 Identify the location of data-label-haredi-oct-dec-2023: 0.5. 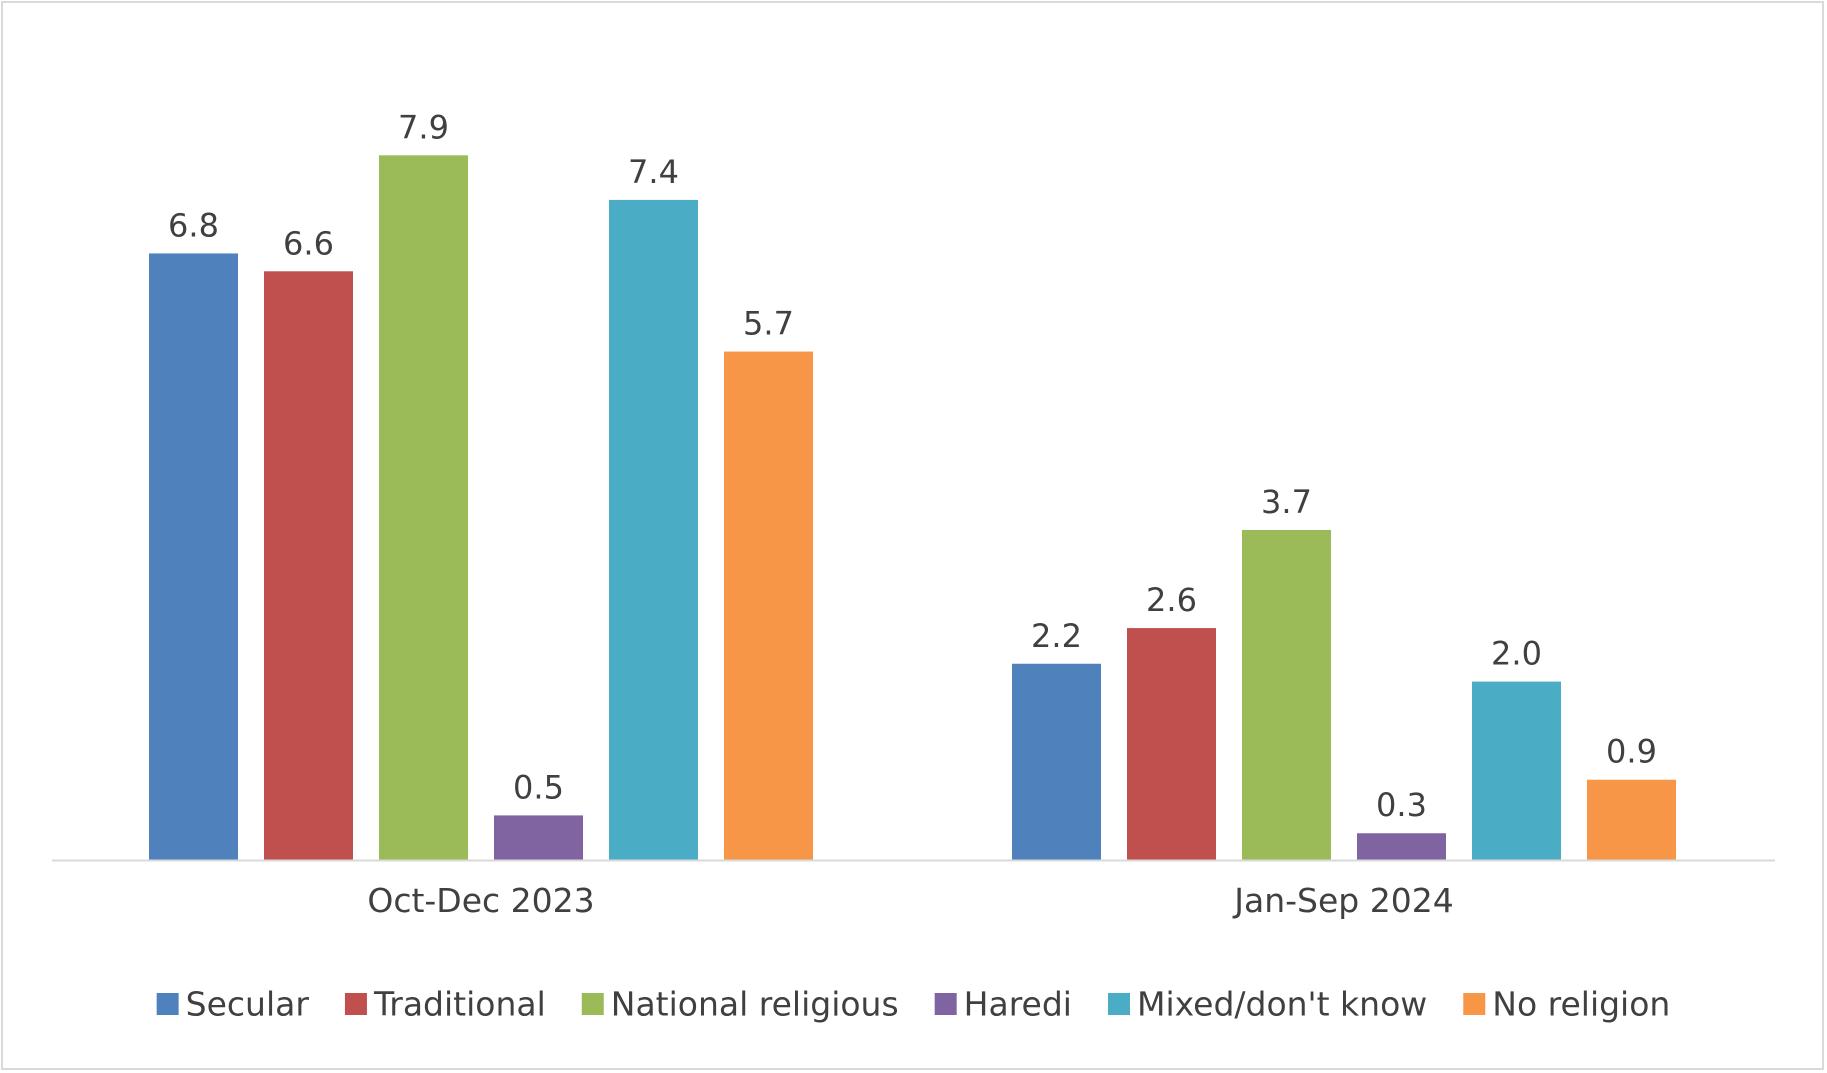
(538, 787).